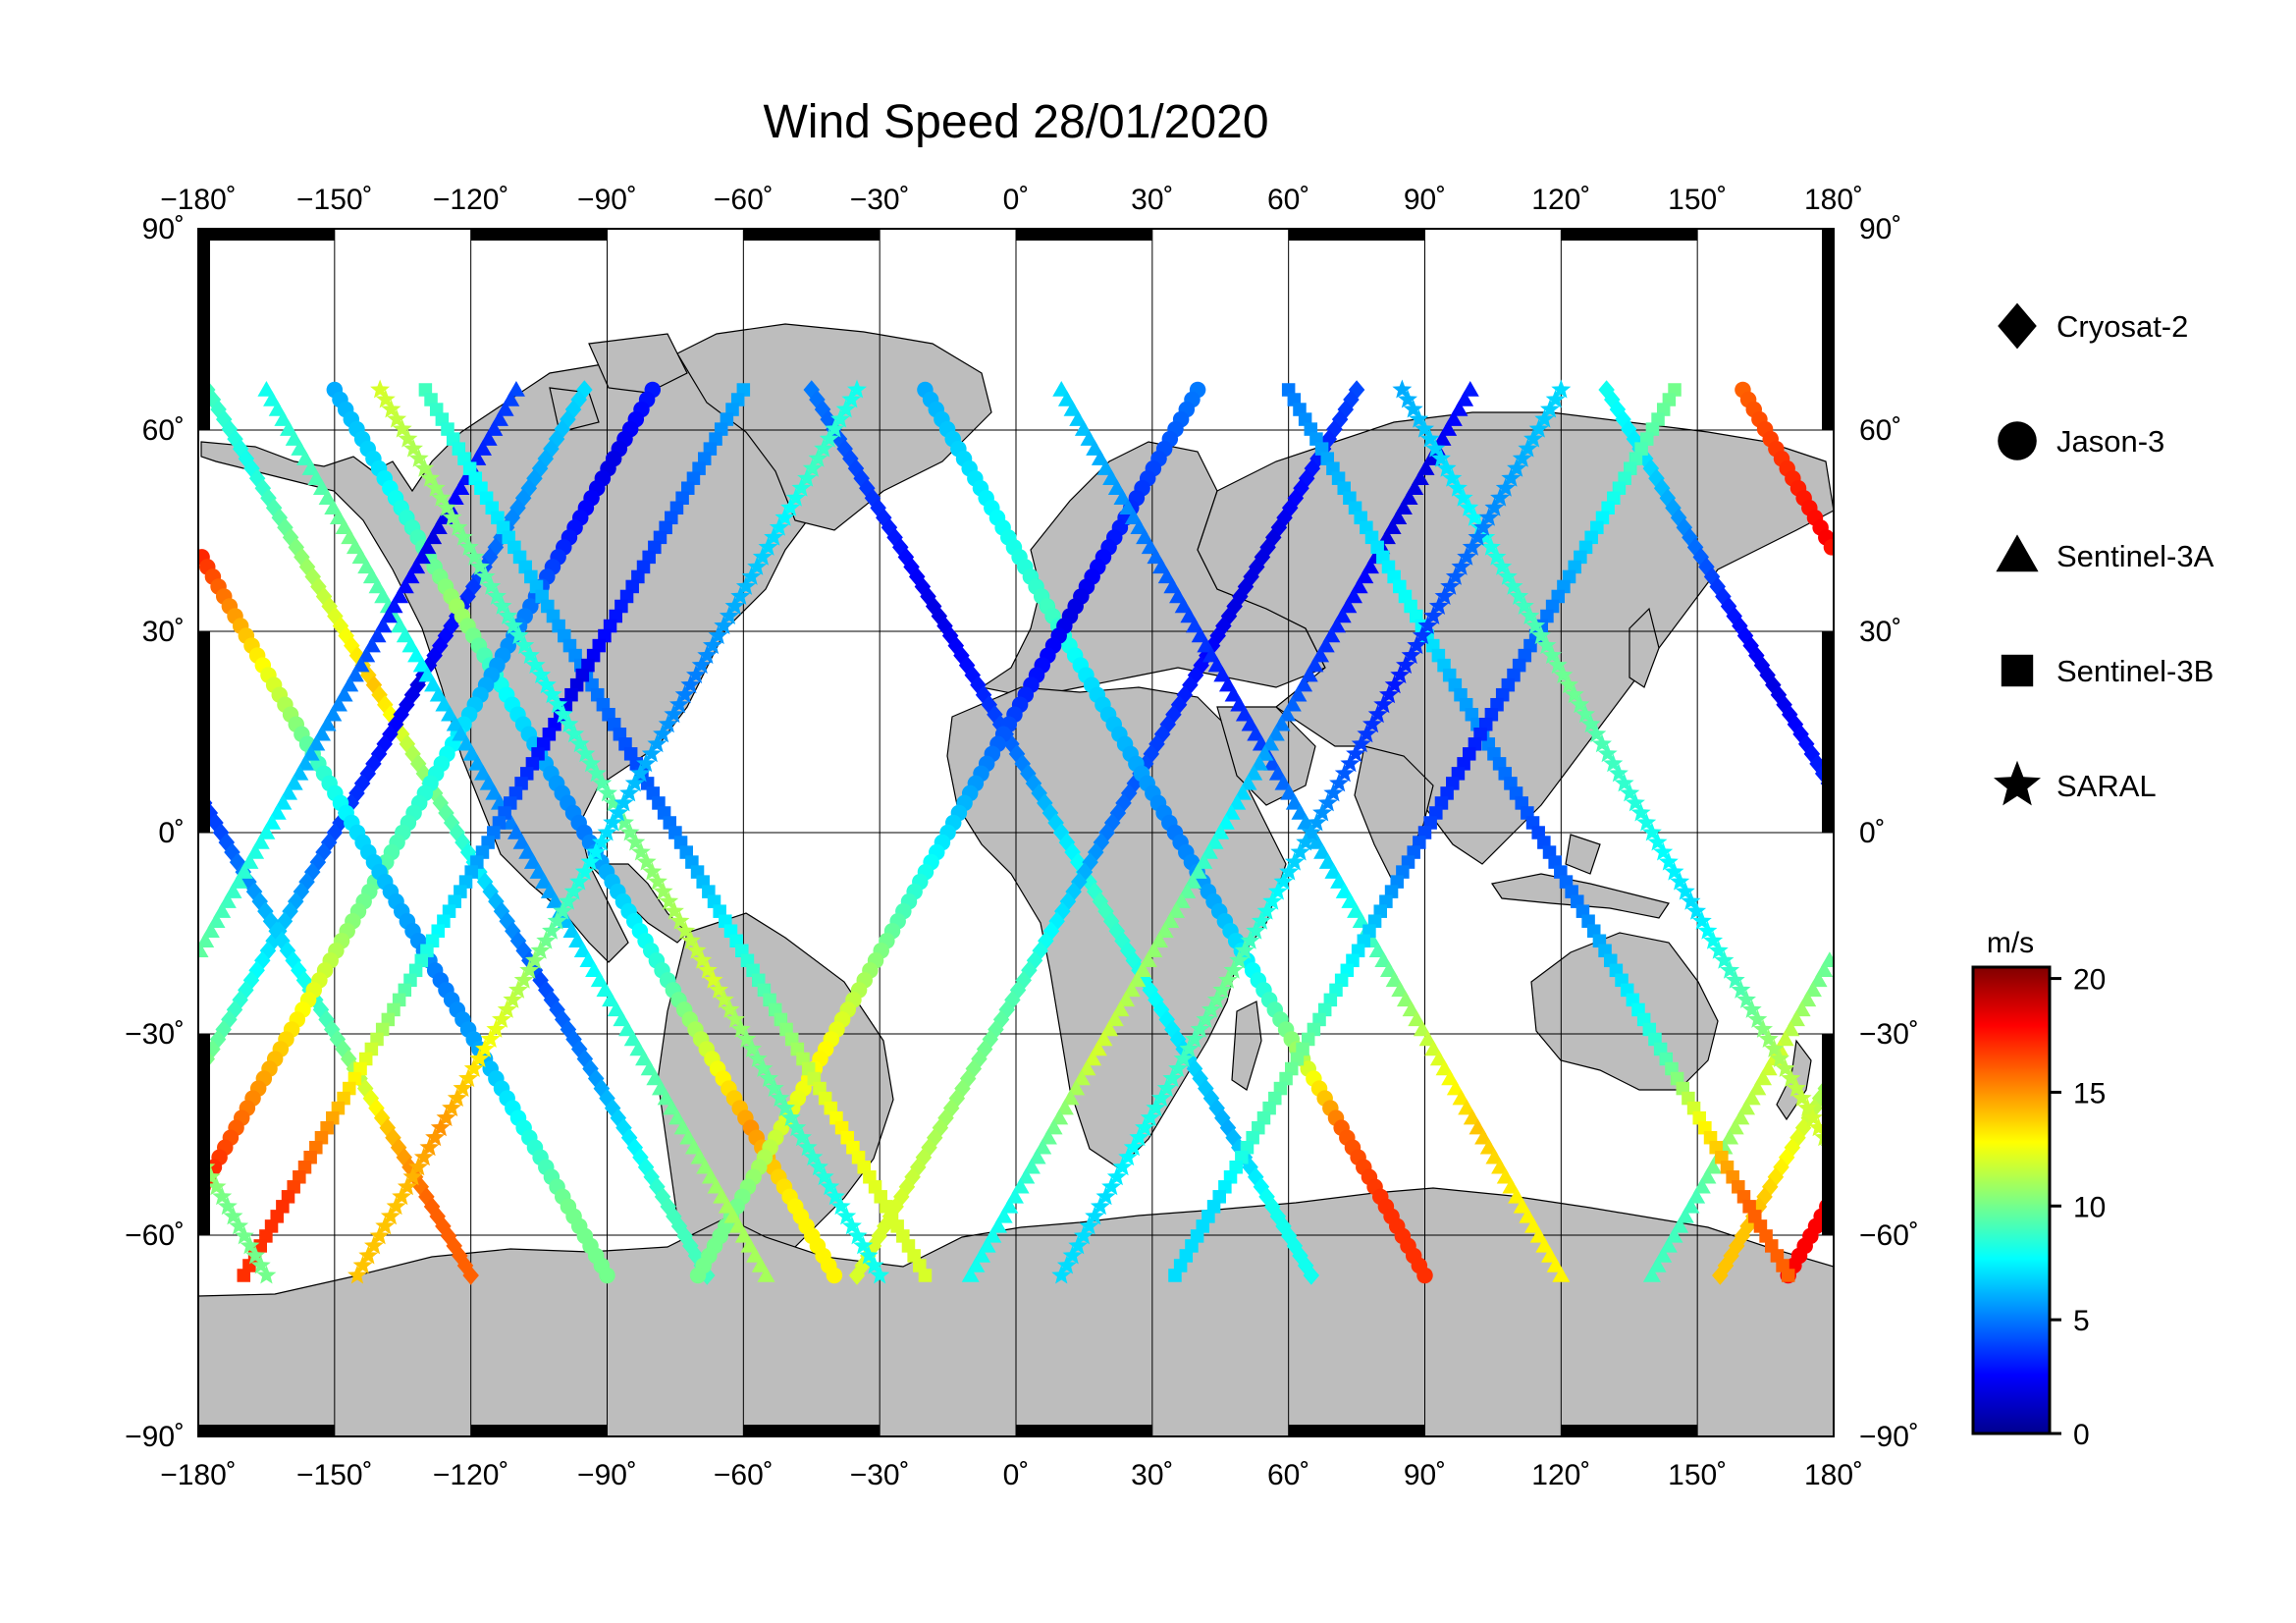  I want to click on legend-square-icon, so click(2018, 670).